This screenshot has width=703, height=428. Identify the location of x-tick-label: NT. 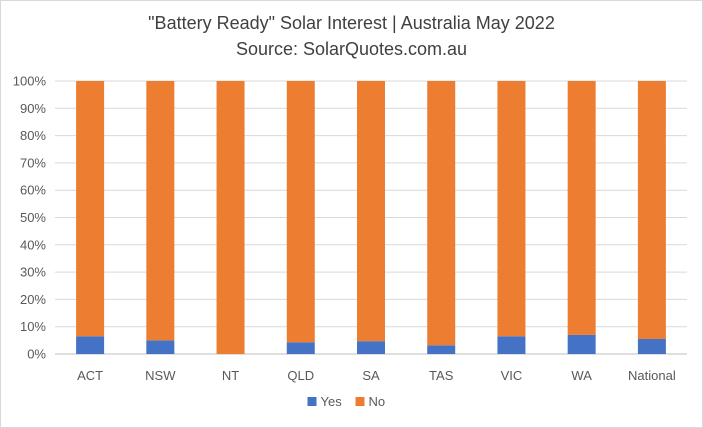
(230, 375).